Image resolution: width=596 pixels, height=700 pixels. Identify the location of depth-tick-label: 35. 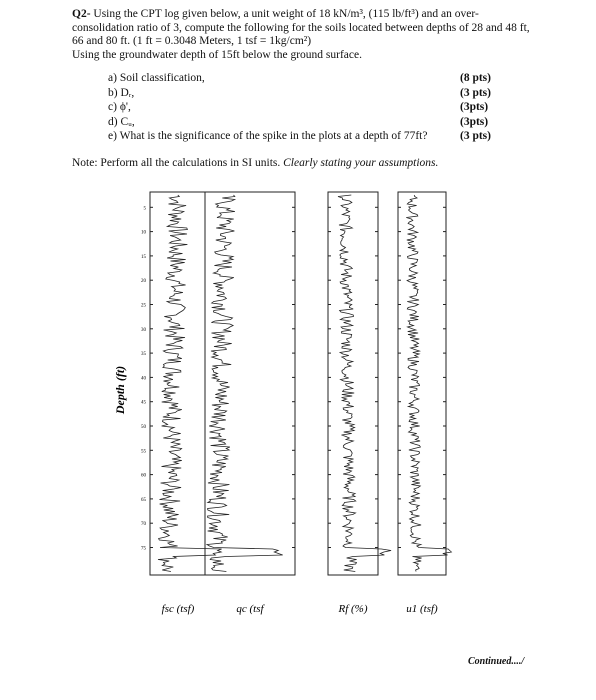
(144, 354).